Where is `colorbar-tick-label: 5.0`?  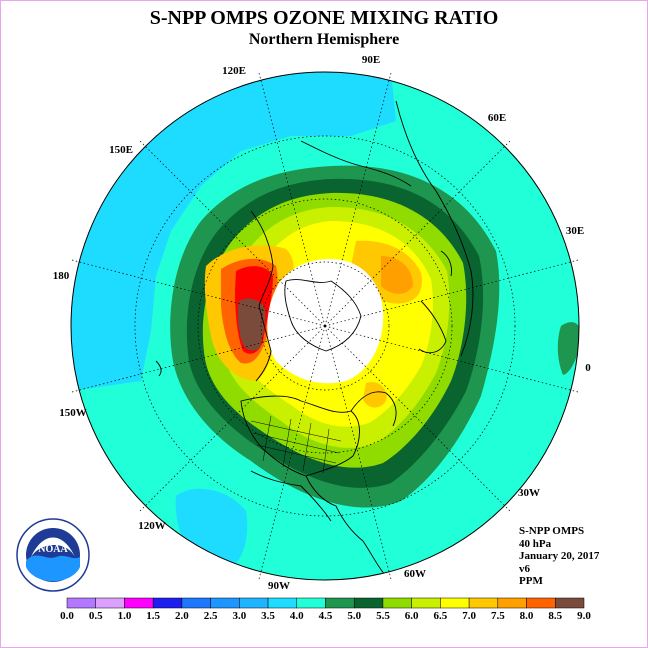 colorbar-tick-label: 5.0 is located at coordinates (354, 616).